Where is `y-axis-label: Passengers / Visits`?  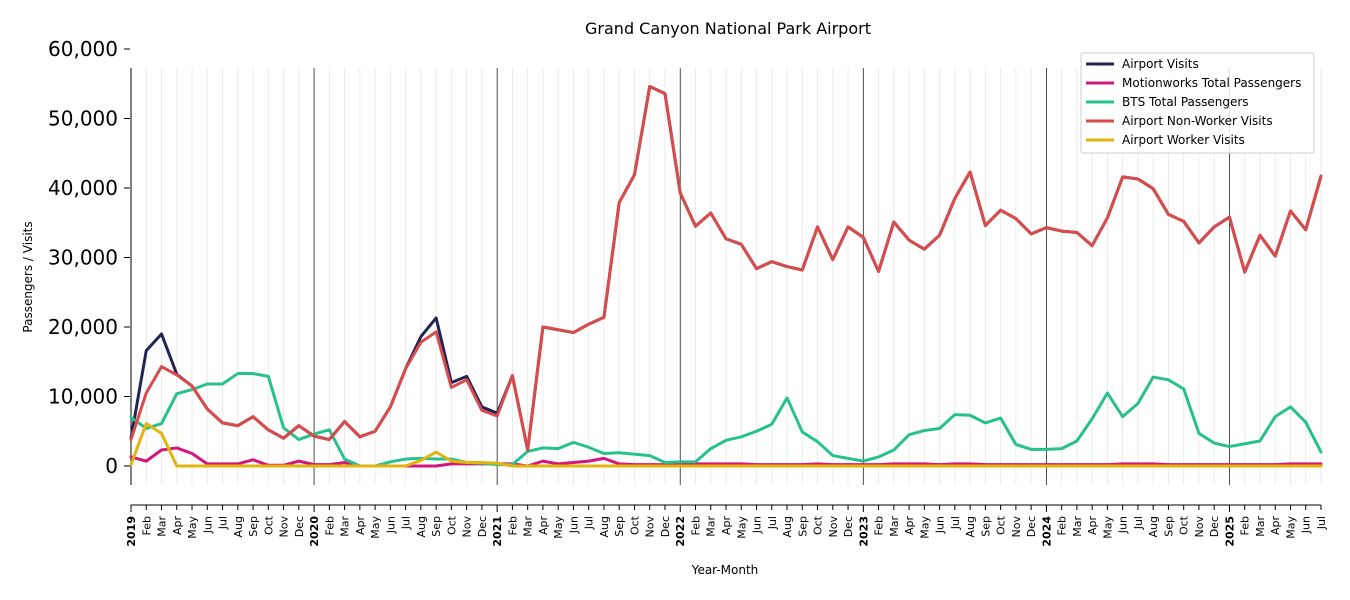
y-axis-label: Passengers / Visits is located at coordinates (28, 276).